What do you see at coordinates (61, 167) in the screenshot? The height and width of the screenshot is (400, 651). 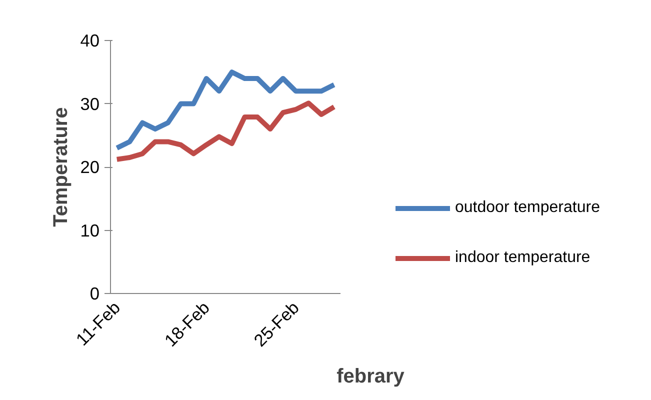 I see `y-axis-title: Temperature` at bounding box center [61, 167].